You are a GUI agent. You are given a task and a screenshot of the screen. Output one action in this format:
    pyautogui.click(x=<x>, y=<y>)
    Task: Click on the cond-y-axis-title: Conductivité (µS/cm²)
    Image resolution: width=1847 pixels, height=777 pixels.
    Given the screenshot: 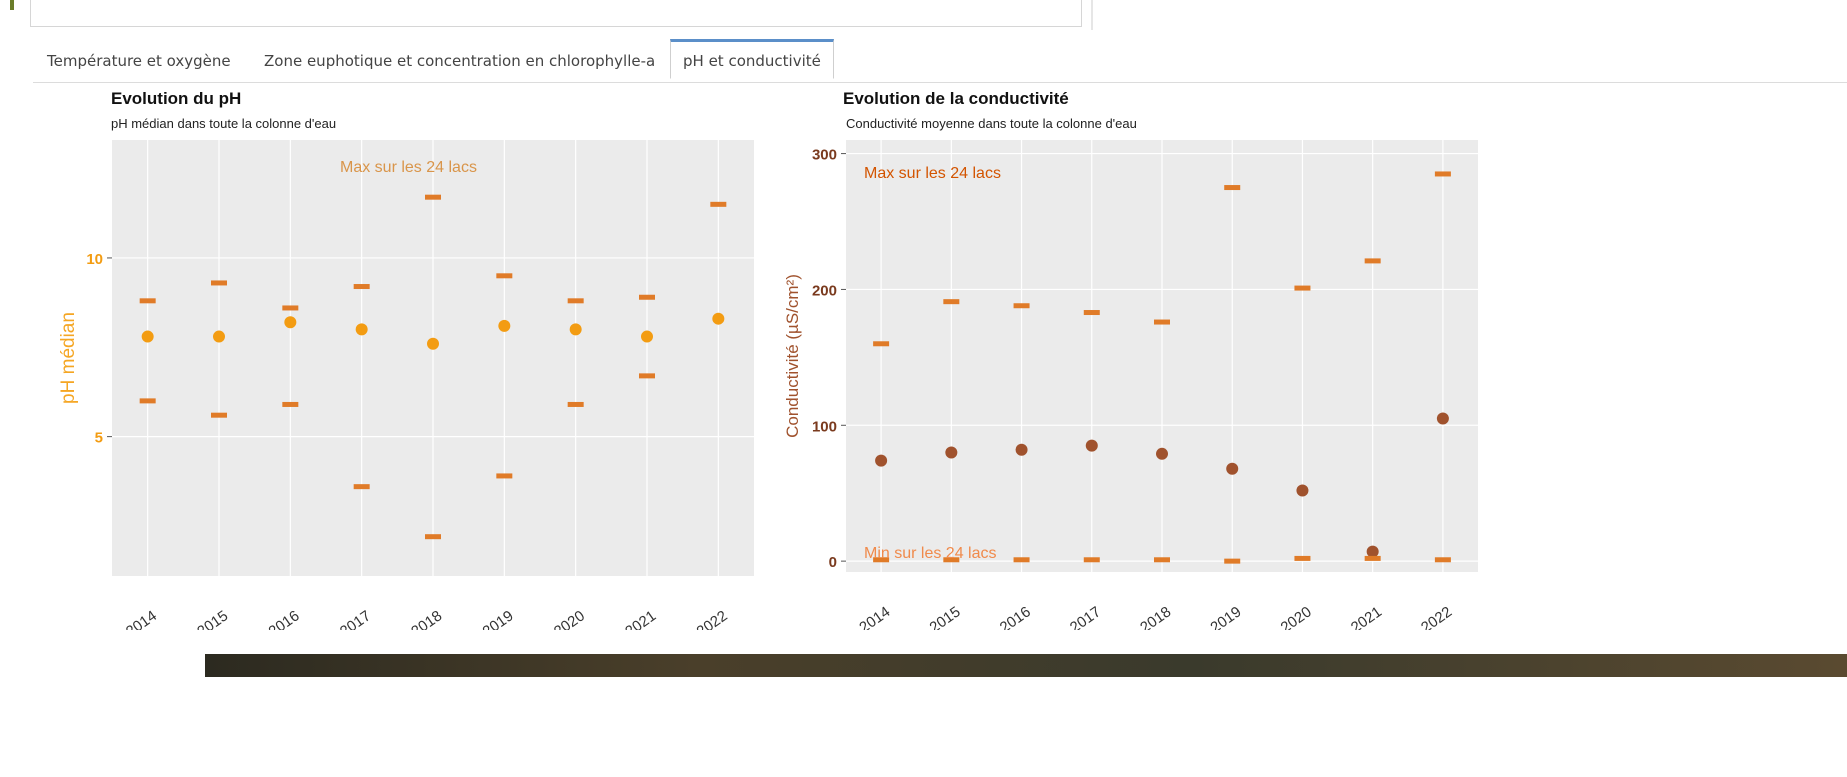 What is the action you would take?
    pyautogui.click(x=792, y=356)
    